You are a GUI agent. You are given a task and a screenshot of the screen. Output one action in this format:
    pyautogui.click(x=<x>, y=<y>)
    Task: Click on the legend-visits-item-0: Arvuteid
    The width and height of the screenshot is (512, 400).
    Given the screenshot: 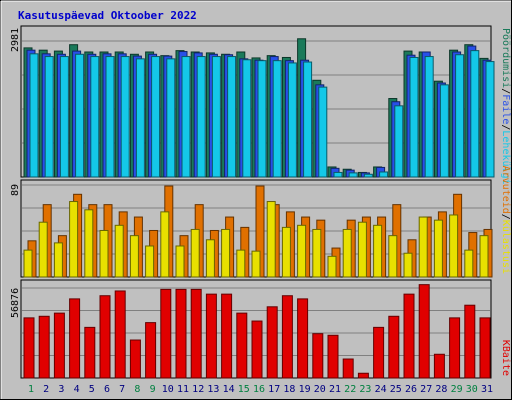 What is the action you would take?
    pyautogui.click(x=505, y=190)
    